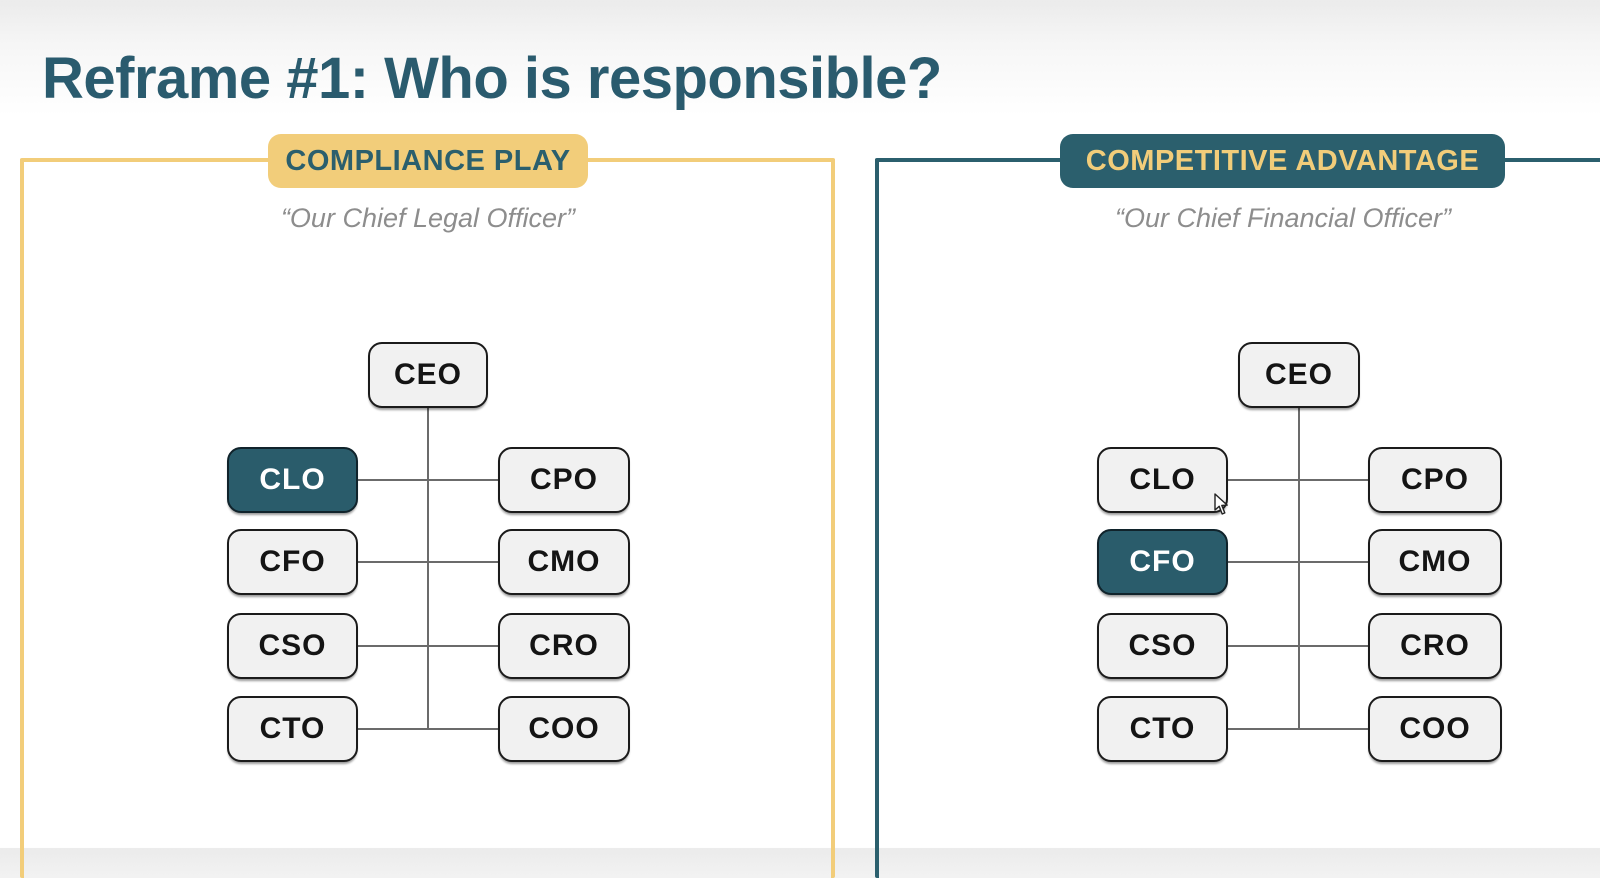 The image size is (1600, 878). Describe the element at coordinates (1283, 218) in the screenshot. I see `advantage-quote: “Our Chief Financial Officer”` at that location.